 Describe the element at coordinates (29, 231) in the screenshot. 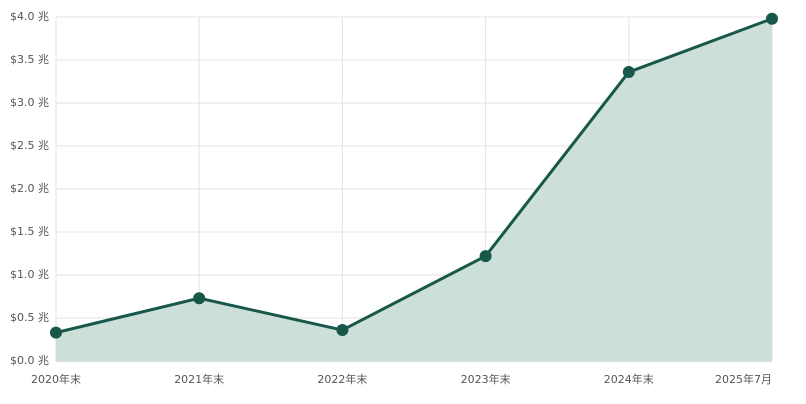

I see `y-tick-label: $1.5 兆` at that location.